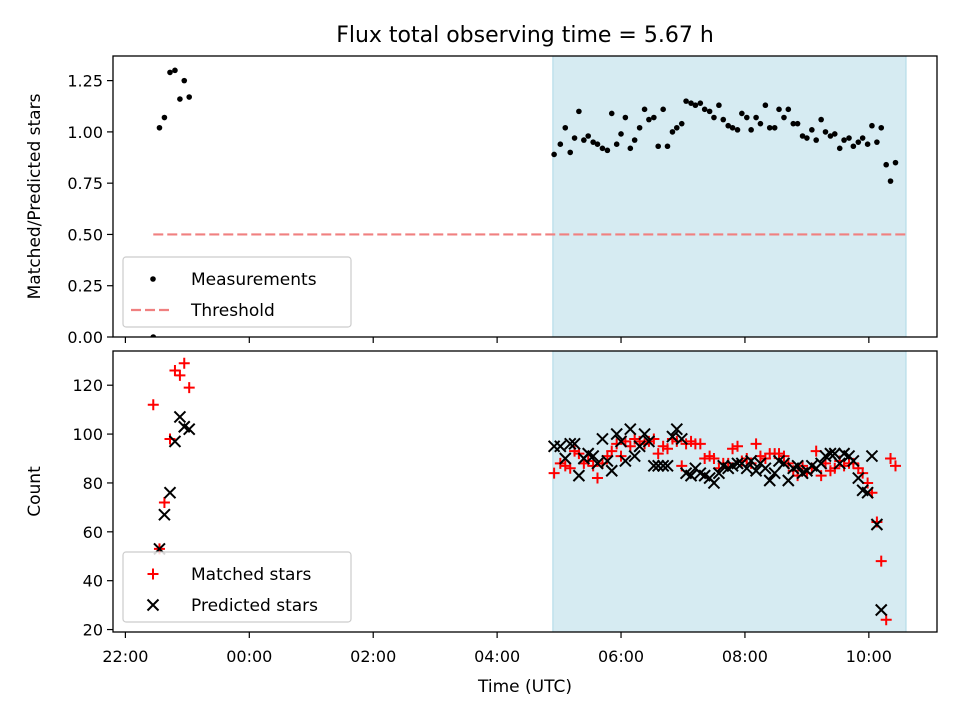  I want to click on legend: Matched stars Predicted stars, so click(237, 587).